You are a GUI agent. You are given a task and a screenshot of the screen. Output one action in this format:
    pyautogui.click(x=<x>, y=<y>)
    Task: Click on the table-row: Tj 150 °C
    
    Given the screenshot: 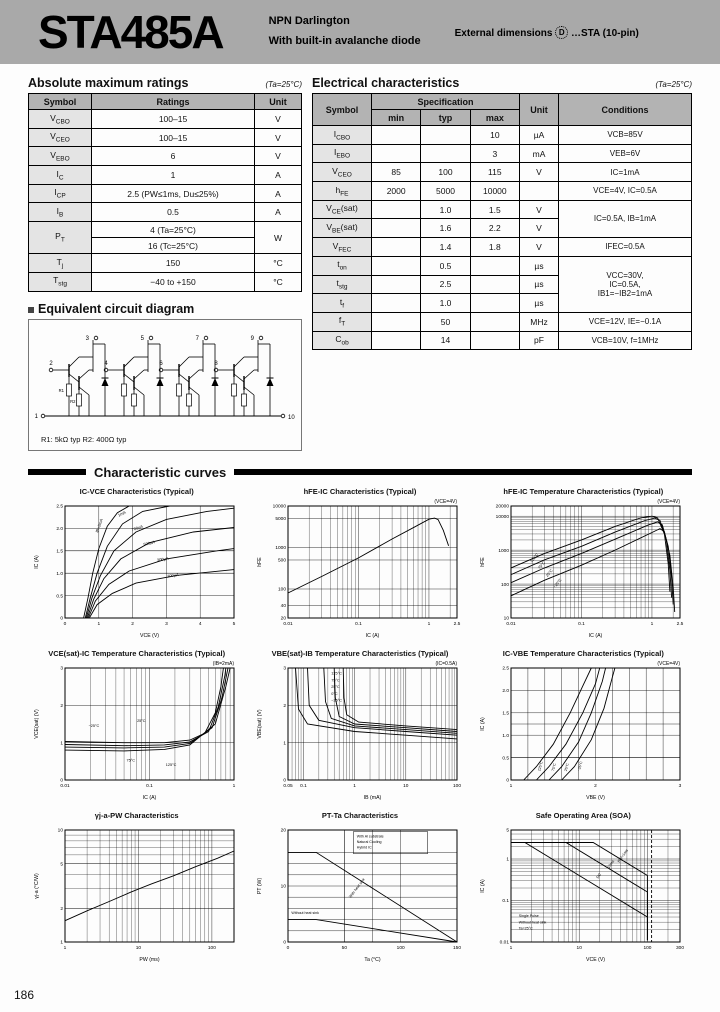 What is the action you would take?
    pyautogui.click(x=165, y=263)
    